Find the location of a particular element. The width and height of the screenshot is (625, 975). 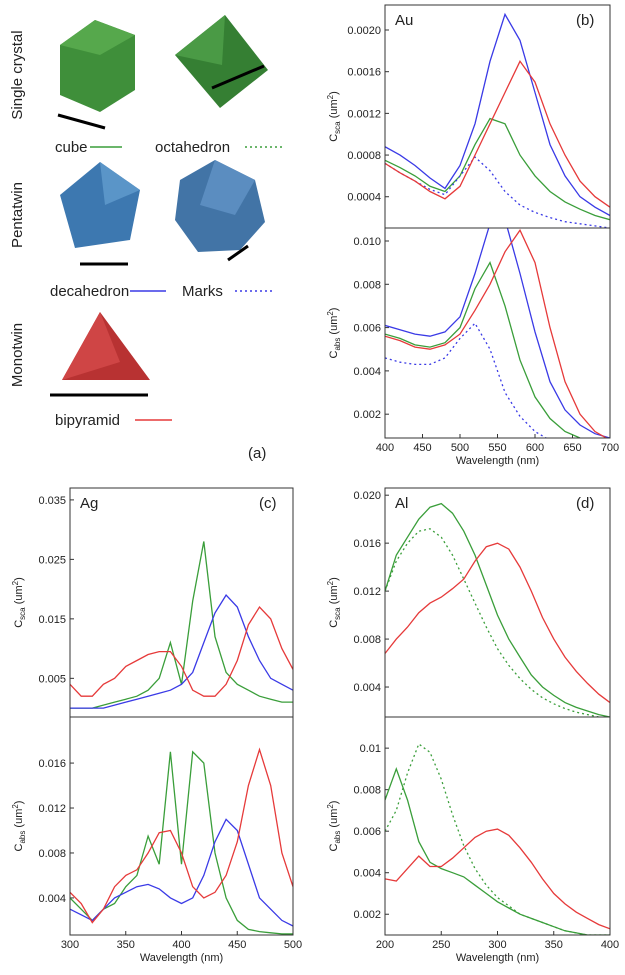

y-tick-label: 0.0012 is located at coordinates (364, 114).